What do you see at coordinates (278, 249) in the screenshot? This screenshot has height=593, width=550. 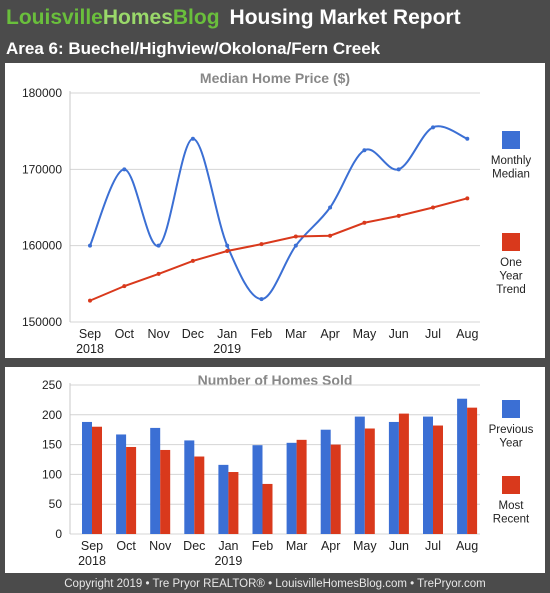 I see `price-series-line` at bounding box center [278, 249].